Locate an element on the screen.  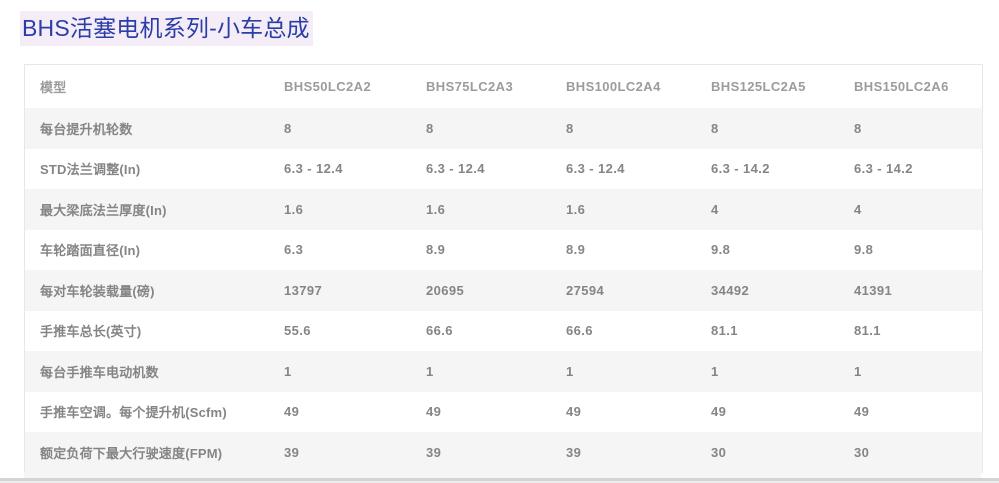
cell-value: 34492 is located at coordinates (730, 290).